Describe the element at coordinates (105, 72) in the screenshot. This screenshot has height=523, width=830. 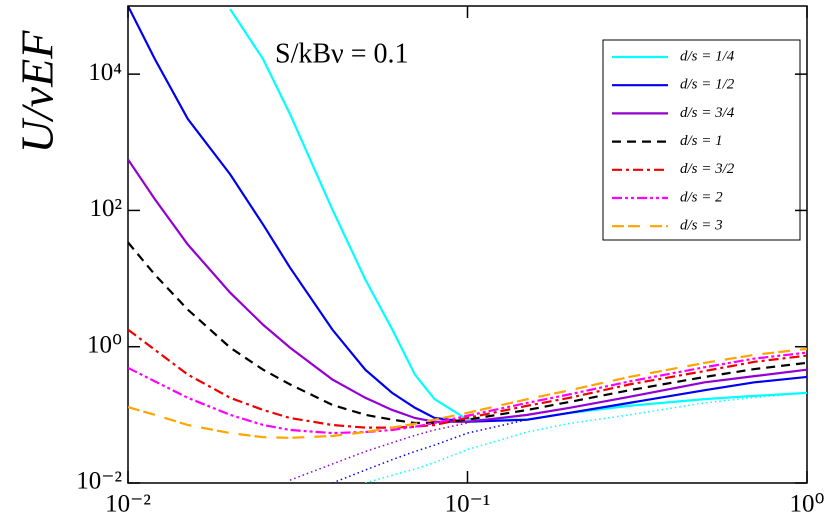
I see `y-tick-label: 10⁴` at that location.